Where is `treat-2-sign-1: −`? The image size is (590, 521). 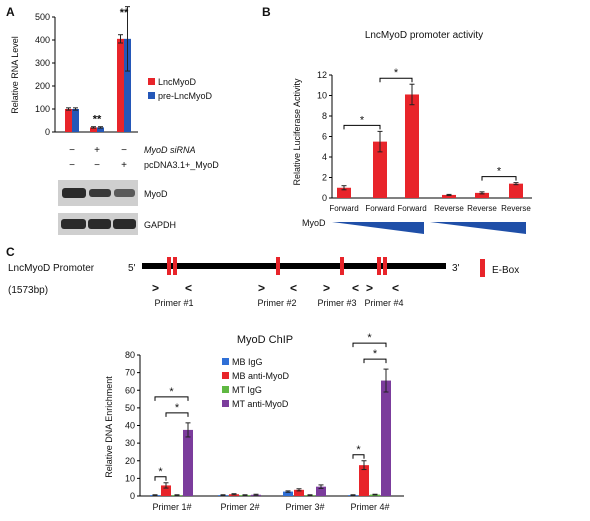
treat-2-sign-1: − is located at coordinates (72, 165).